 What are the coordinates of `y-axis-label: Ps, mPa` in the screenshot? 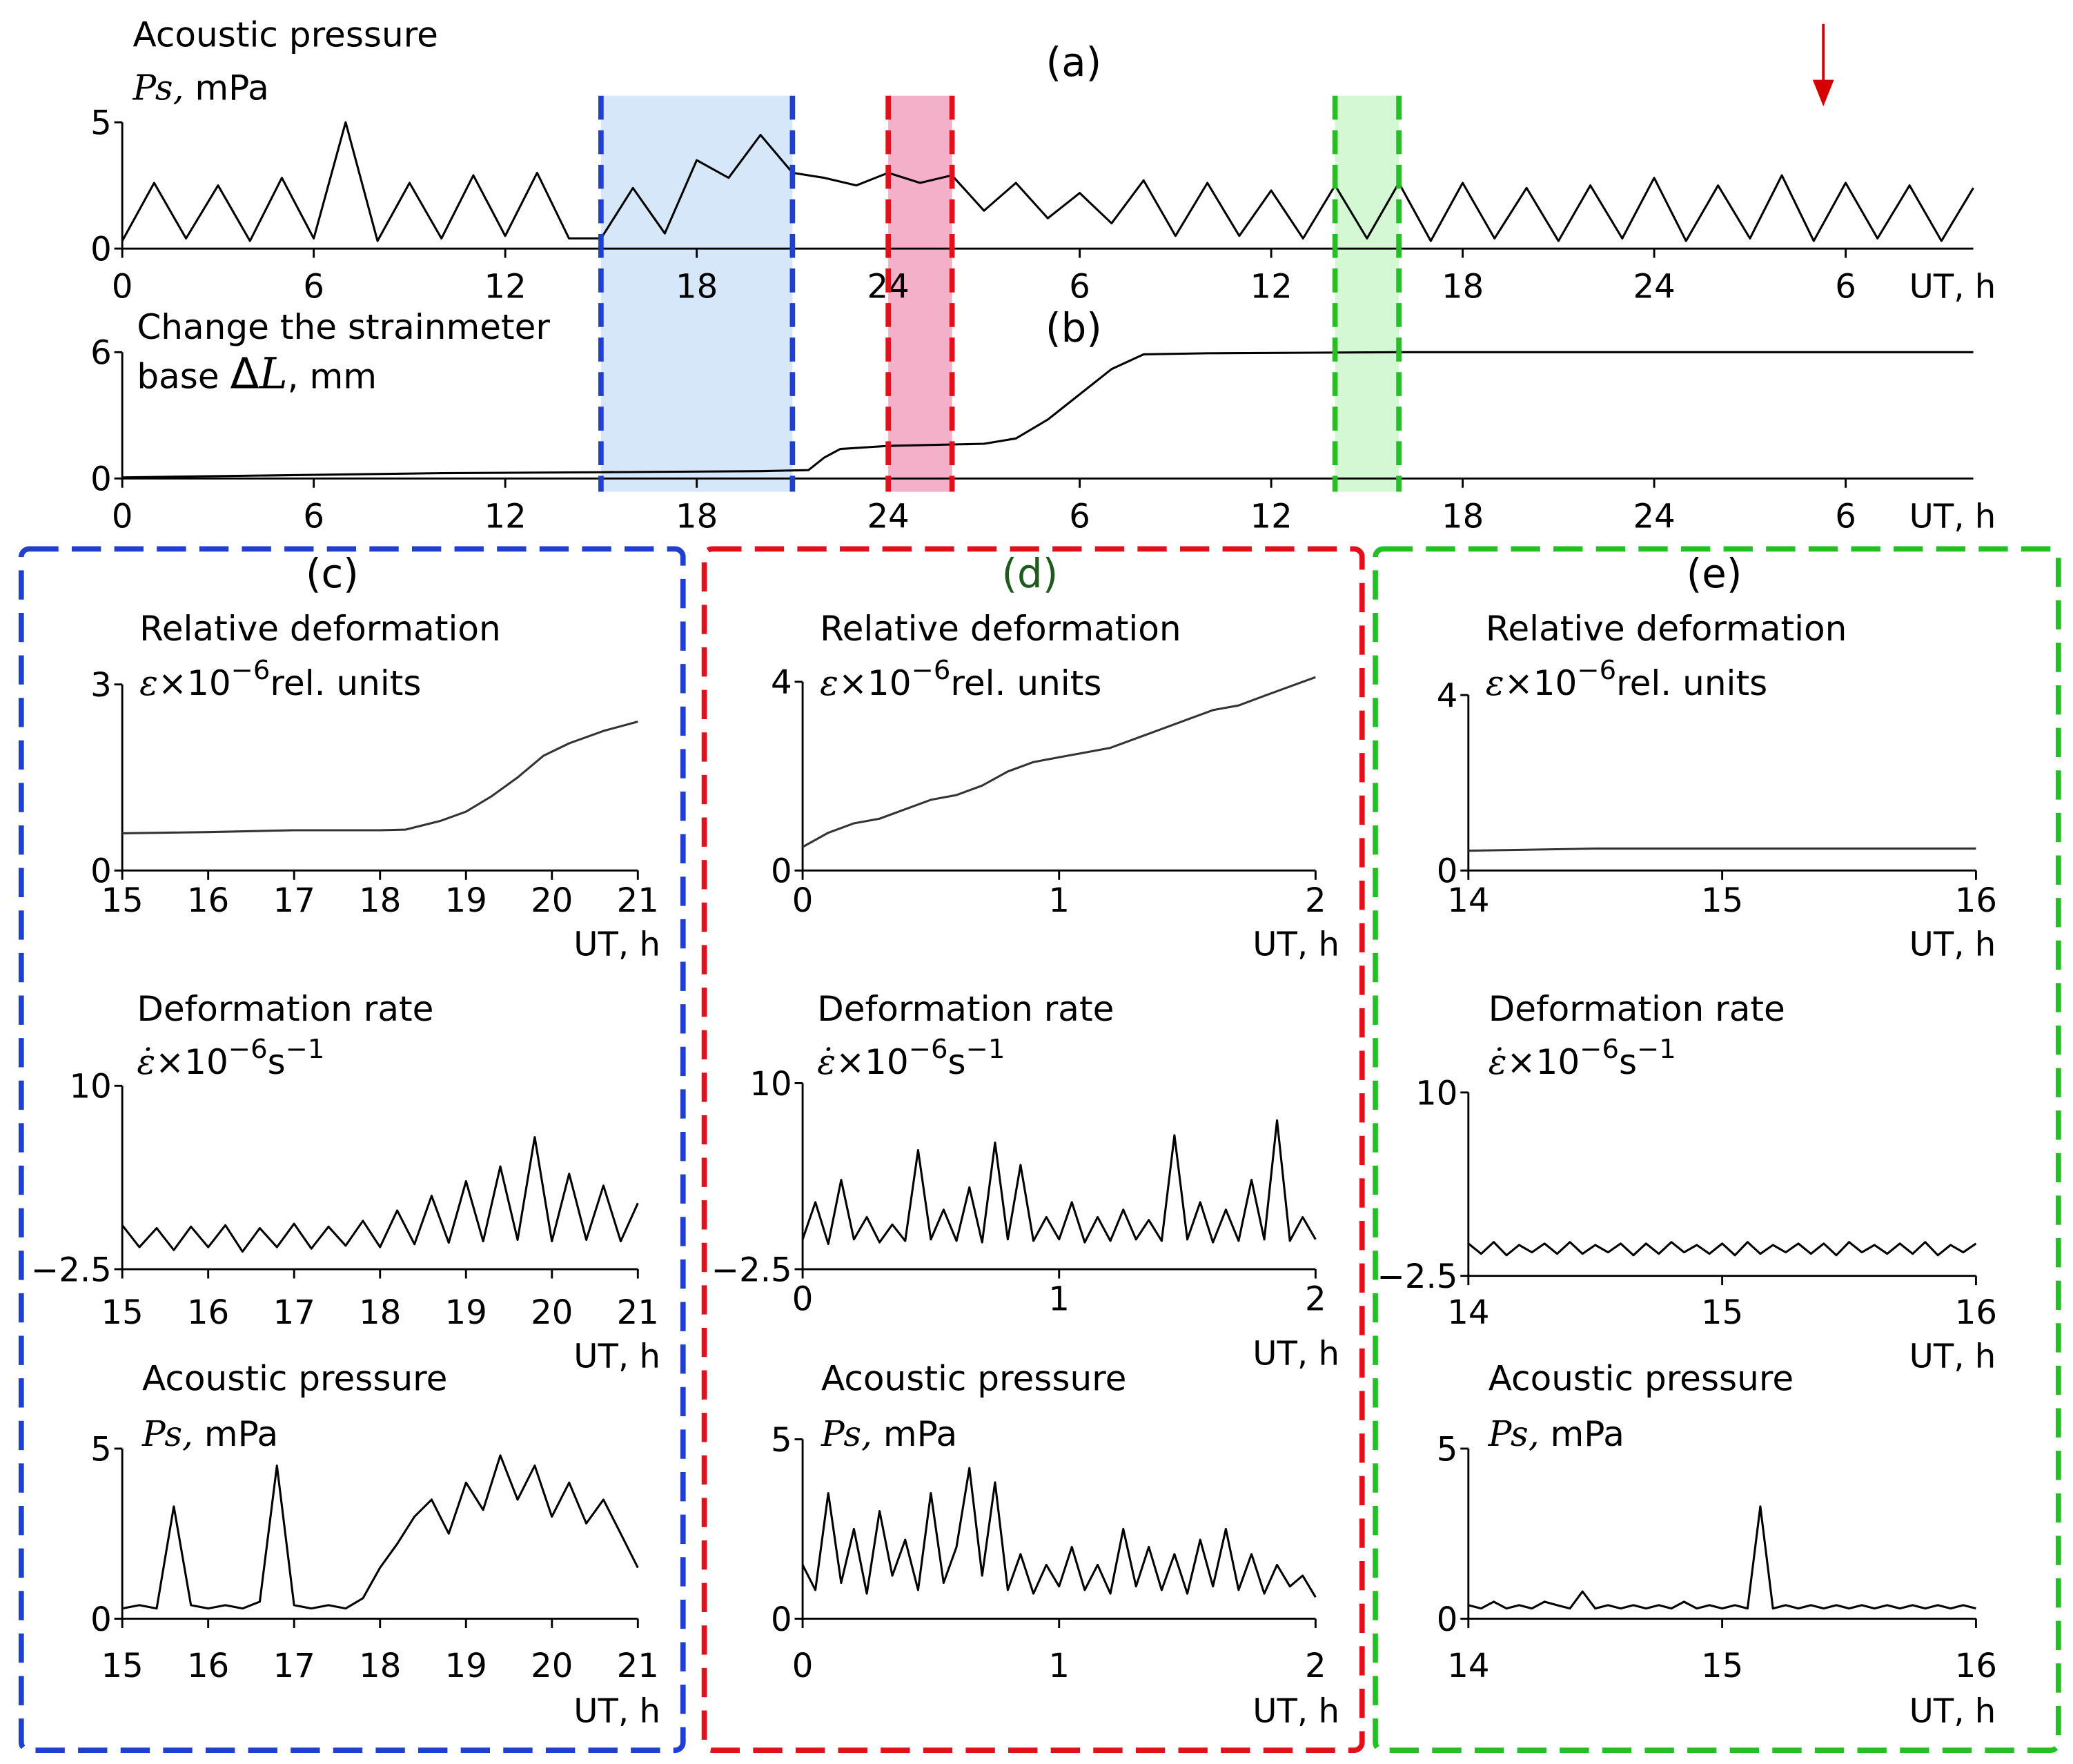 It's located at (1556, 1434).